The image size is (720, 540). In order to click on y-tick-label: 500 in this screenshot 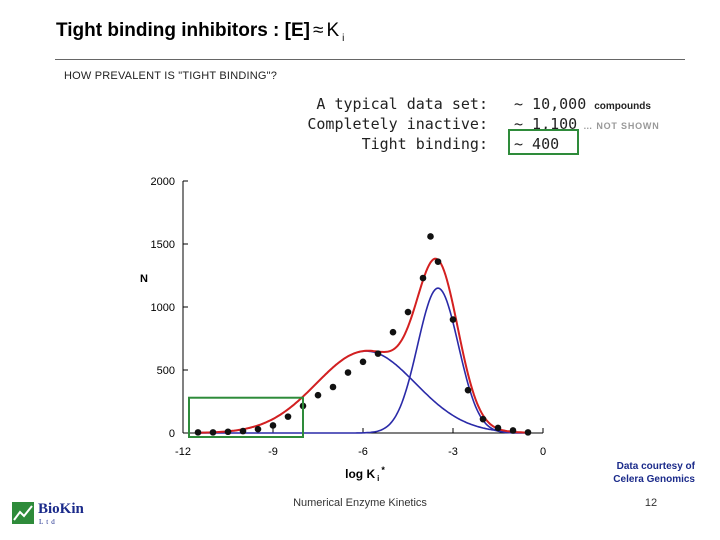, I will do `click(166, 371)`.